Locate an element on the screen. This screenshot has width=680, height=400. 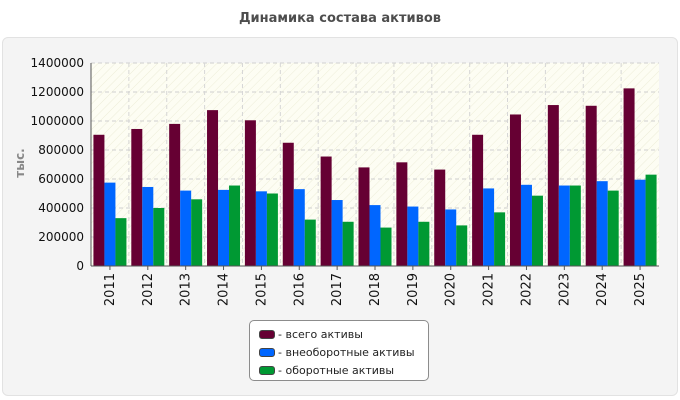
chart-title: Динамика состава активов is located at coordinates (340, 18).